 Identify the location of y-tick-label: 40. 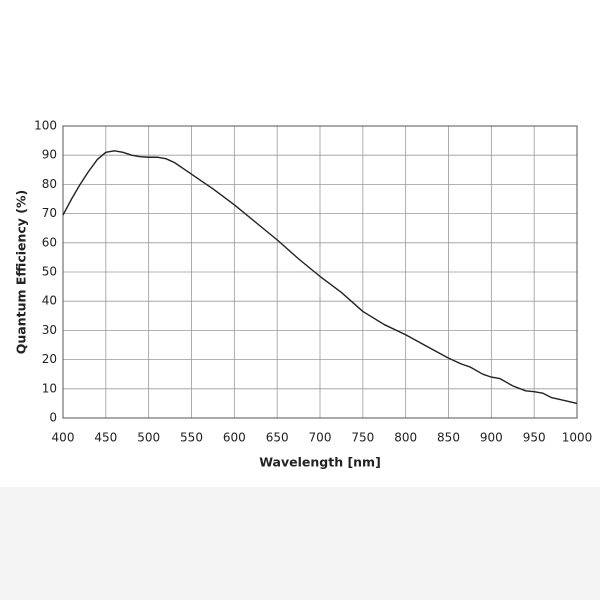
(49, 301).